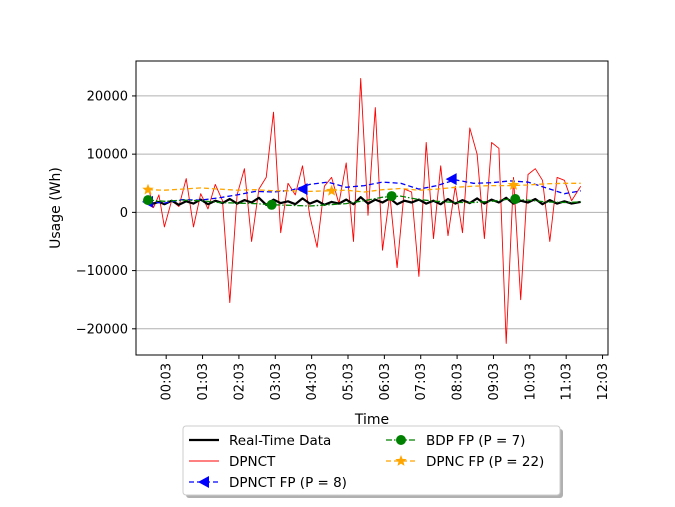 The height and width of the screenshot is (507, 675). What do you see at coordinates (280, 441) in the screenshot?
I see `legend-label: Real-Time Data` at bounding box center [280, 441].